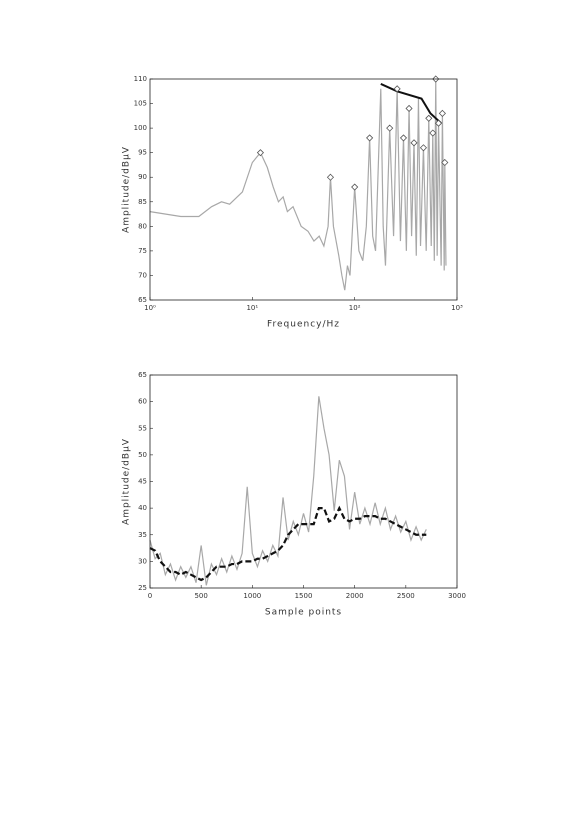 The image size is (586, 840). I want to click on y-tick-label: 110, so click(140, 79).